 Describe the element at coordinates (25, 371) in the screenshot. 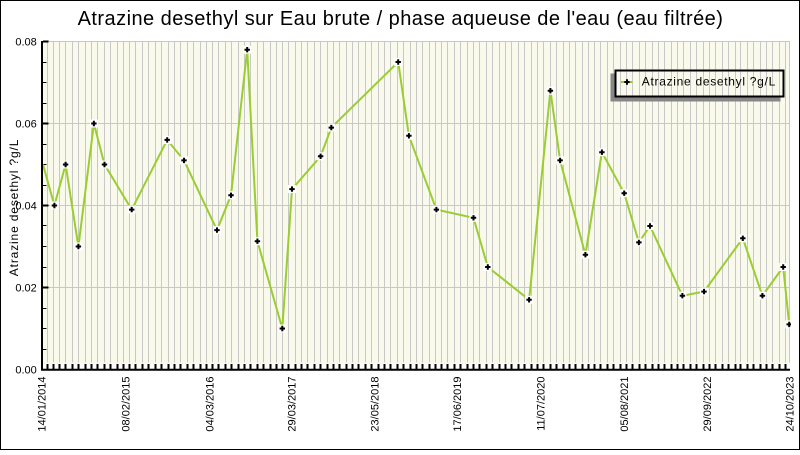

I see `svg-text: 0.00` at that location.